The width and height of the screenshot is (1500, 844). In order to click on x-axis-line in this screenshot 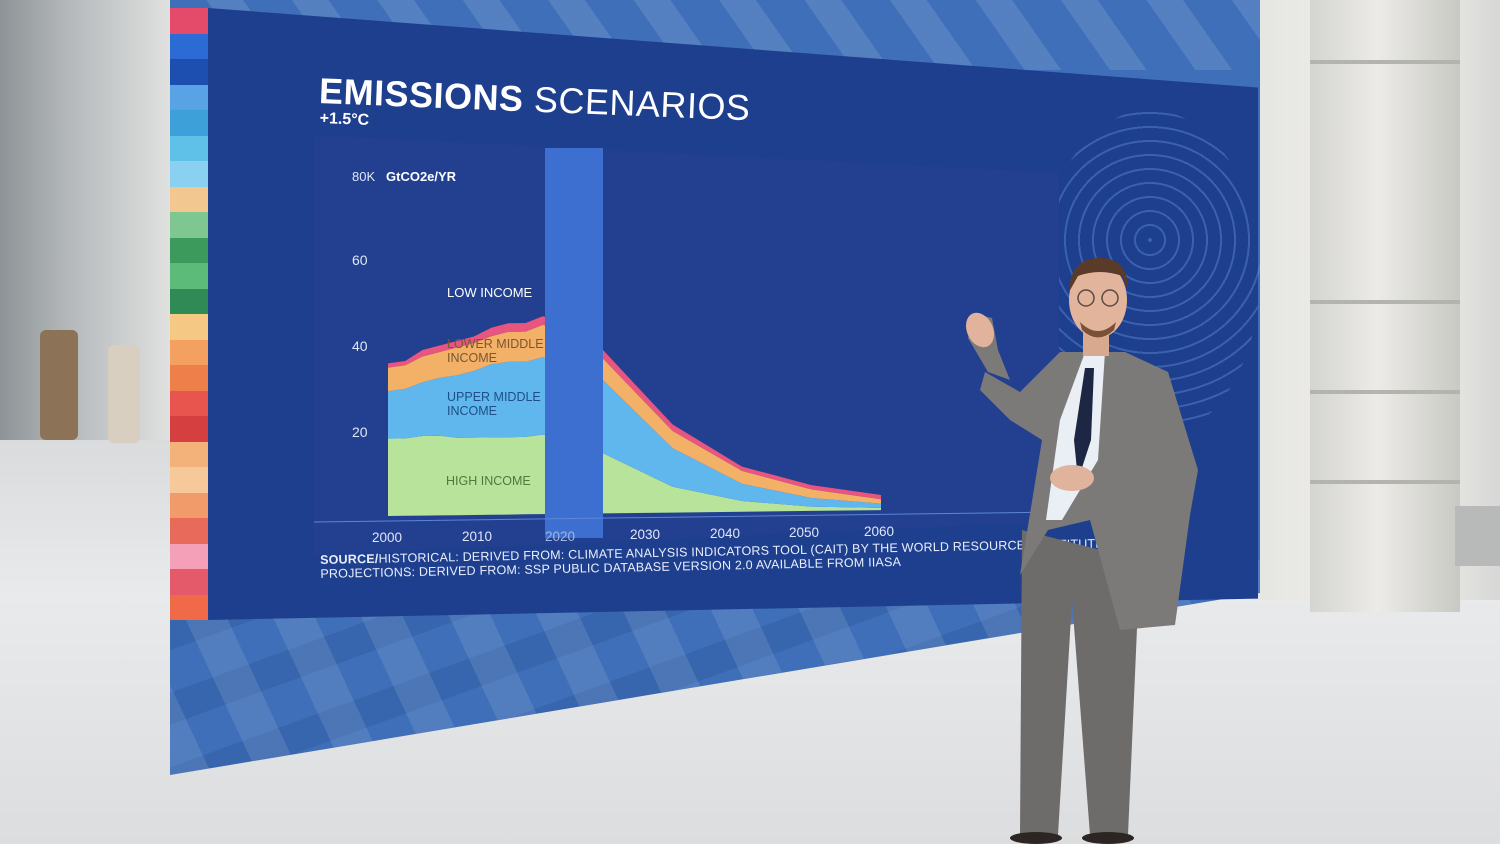, I will do `click(687, 517)`.